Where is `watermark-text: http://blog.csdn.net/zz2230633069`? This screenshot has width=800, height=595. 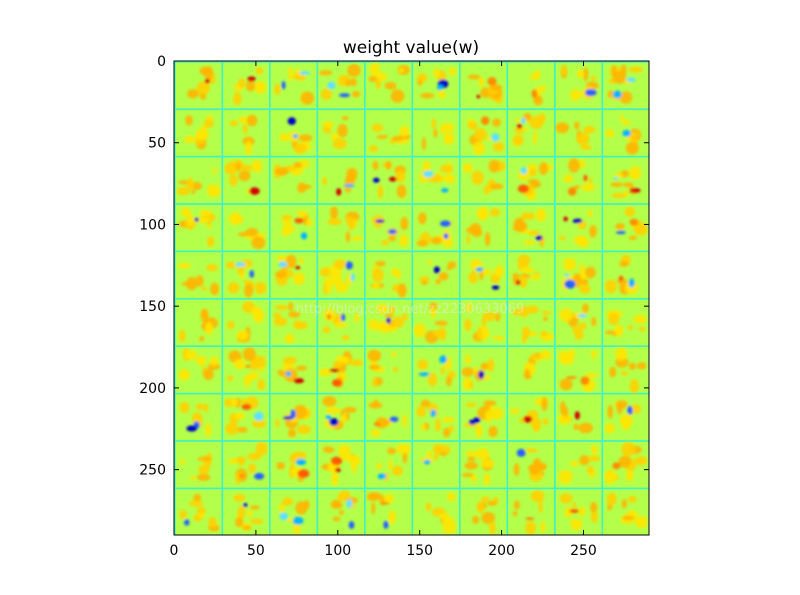
watermark-text: http://blog.csdn.net/zz2230633069 is located at coordinates (410, 309).